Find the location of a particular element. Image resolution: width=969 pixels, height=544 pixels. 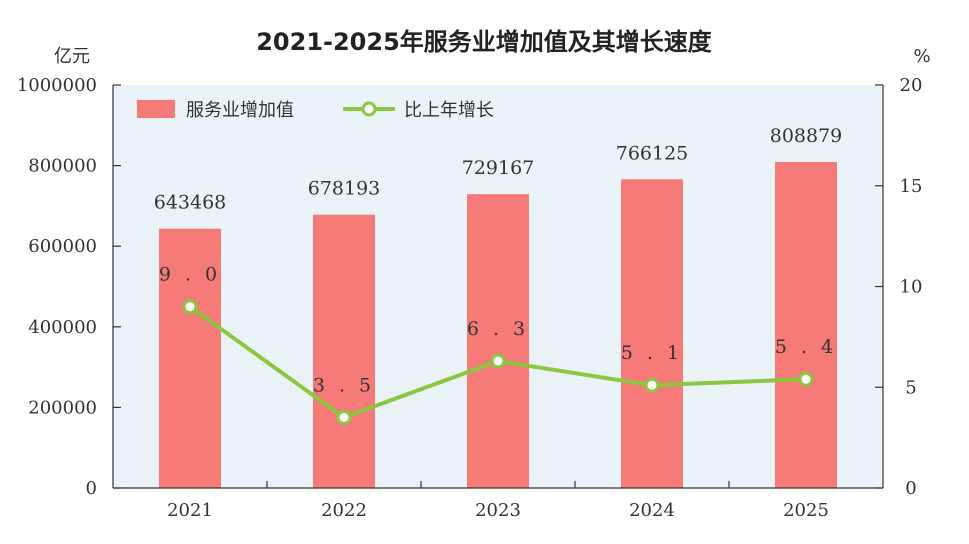

growth-point-2025 is located at coordinates (806, 379).